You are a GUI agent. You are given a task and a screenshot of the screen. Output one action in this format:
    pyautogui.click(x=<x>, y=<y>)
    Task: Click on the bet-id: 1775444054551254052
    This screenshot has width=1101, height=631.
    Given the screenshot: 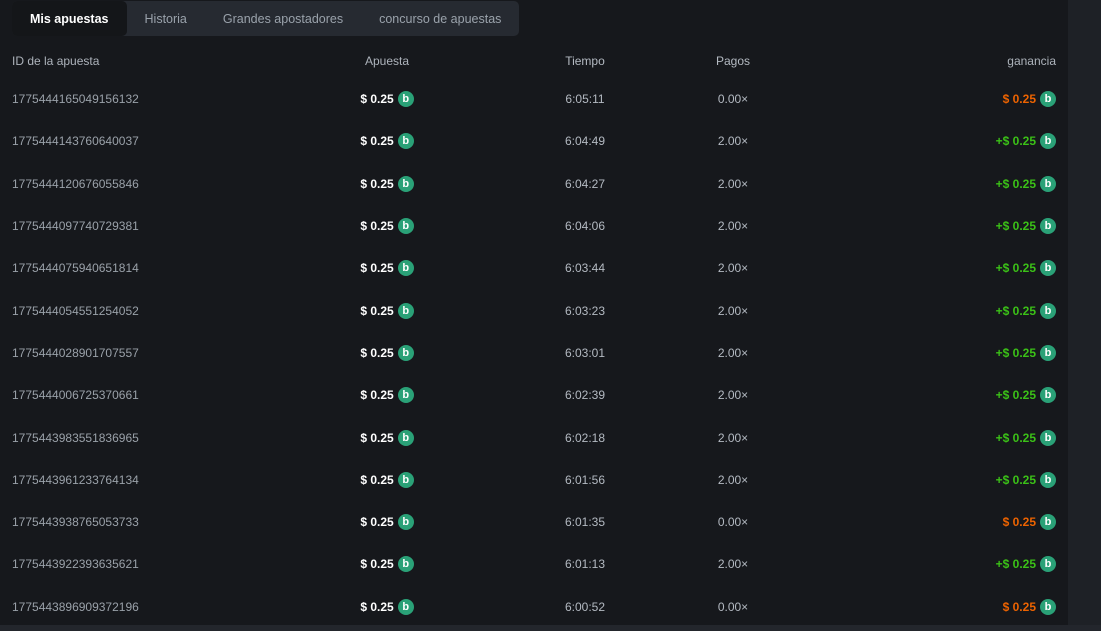 What is the action you would take?
    pyautogui.click(x=75, y=310)
    